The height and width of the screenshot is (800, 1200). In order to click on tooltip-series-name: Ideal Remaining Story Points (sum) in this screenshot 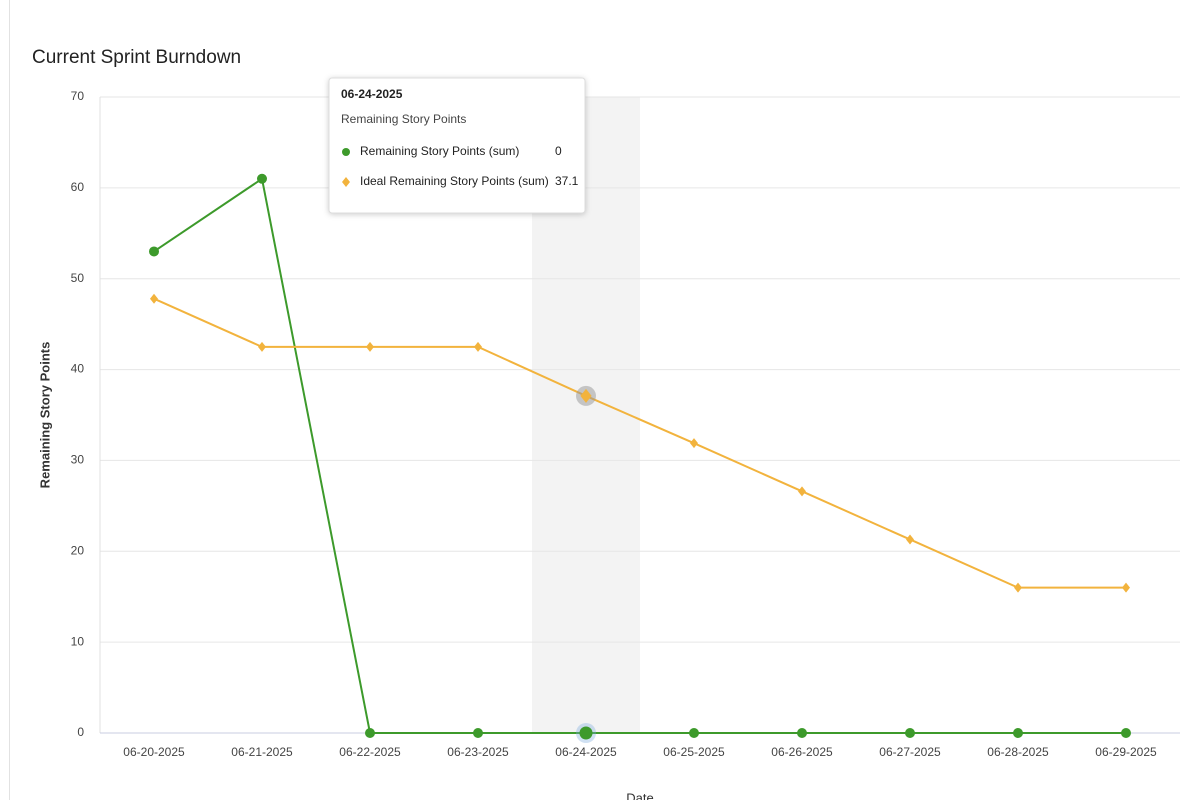, I will do `click(454, 181)`.